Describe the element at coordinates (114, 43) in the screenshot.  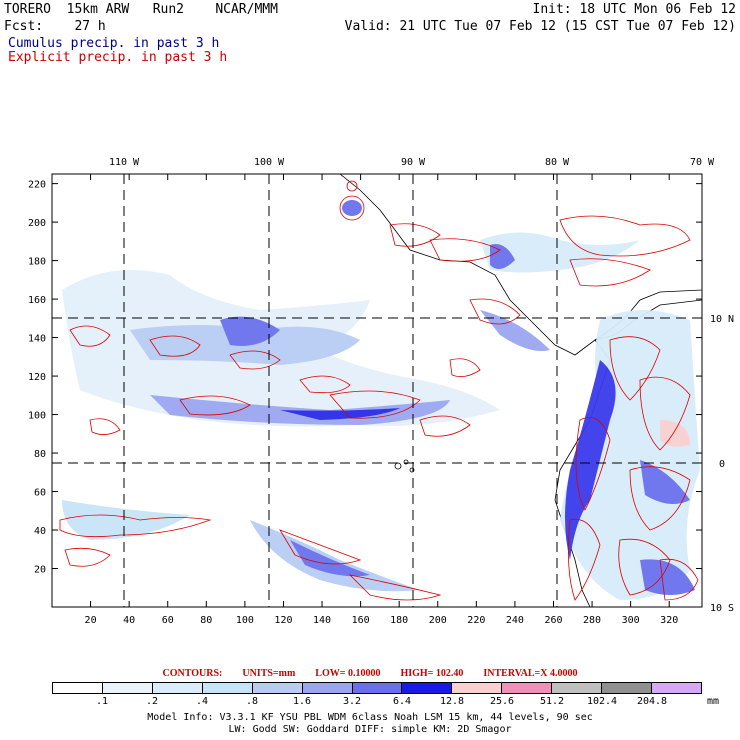
I see `cumulus-legend: Cumulus precip. in past 3 h` at that location.